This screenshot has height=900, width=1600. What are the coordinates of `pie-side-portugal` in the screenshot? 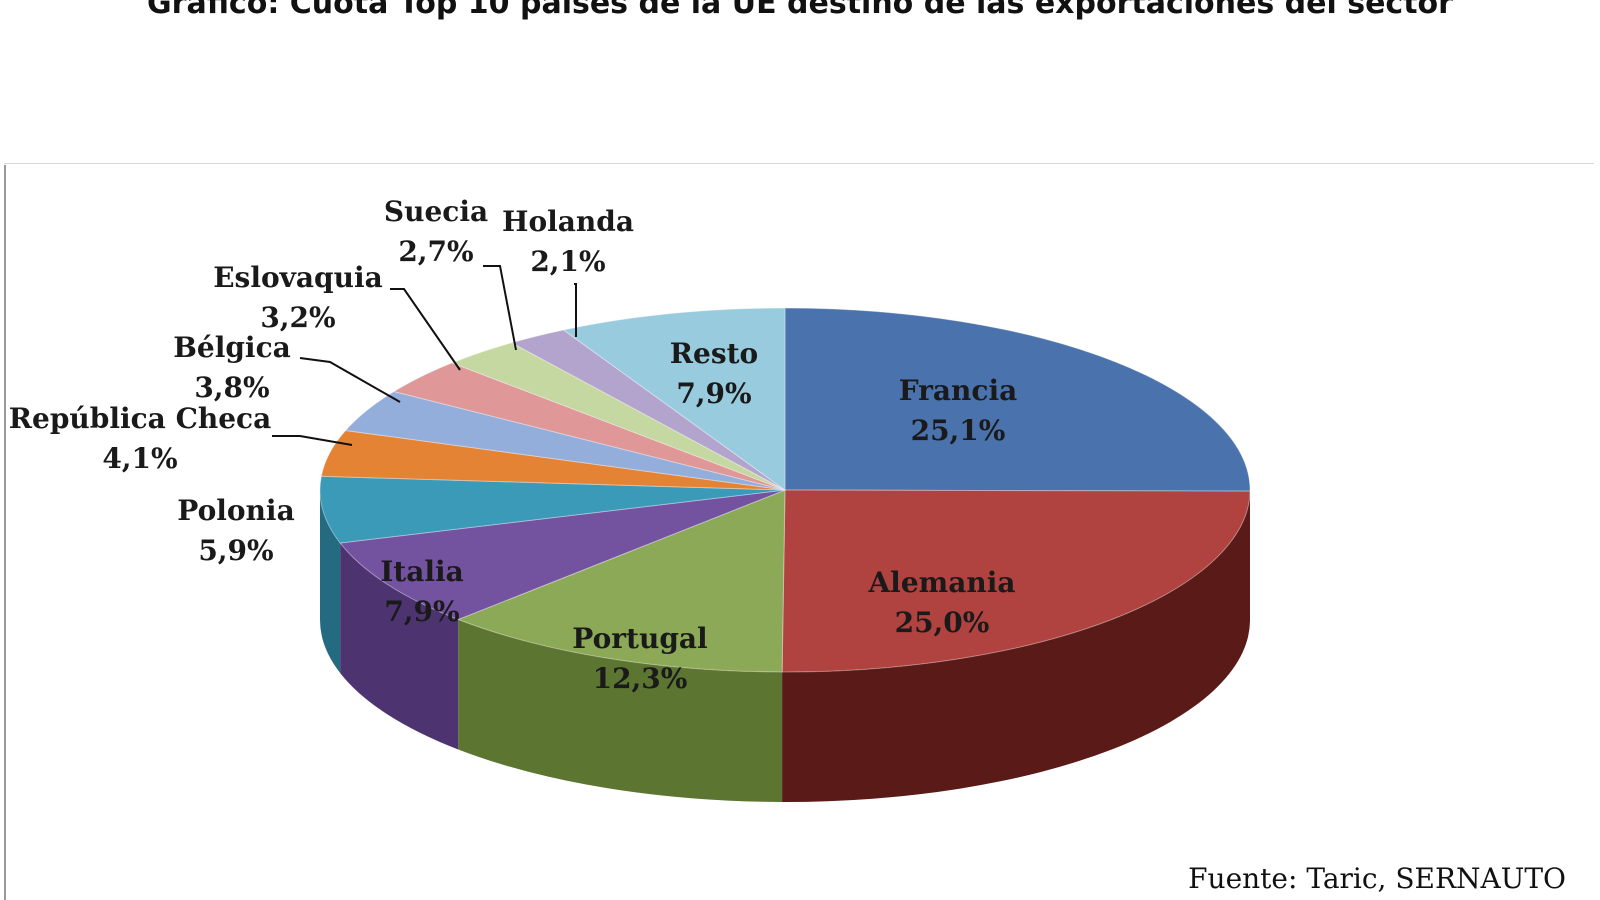 It's located at (620, 710).